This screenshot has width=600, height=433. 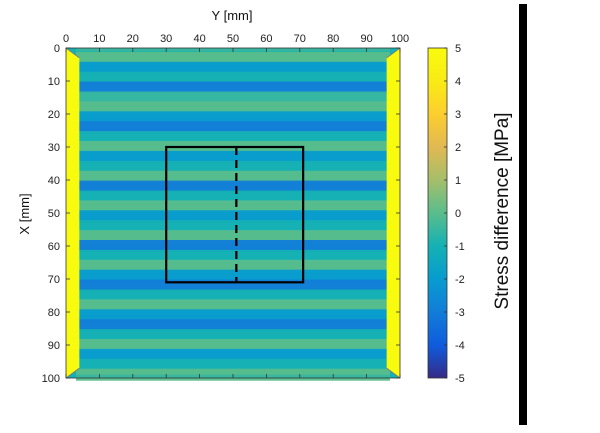 What do you see at coordinates (232, 15) in the screenshot?
I see `x-axis-label: Y [mm]` at bounding box center [232, 15].